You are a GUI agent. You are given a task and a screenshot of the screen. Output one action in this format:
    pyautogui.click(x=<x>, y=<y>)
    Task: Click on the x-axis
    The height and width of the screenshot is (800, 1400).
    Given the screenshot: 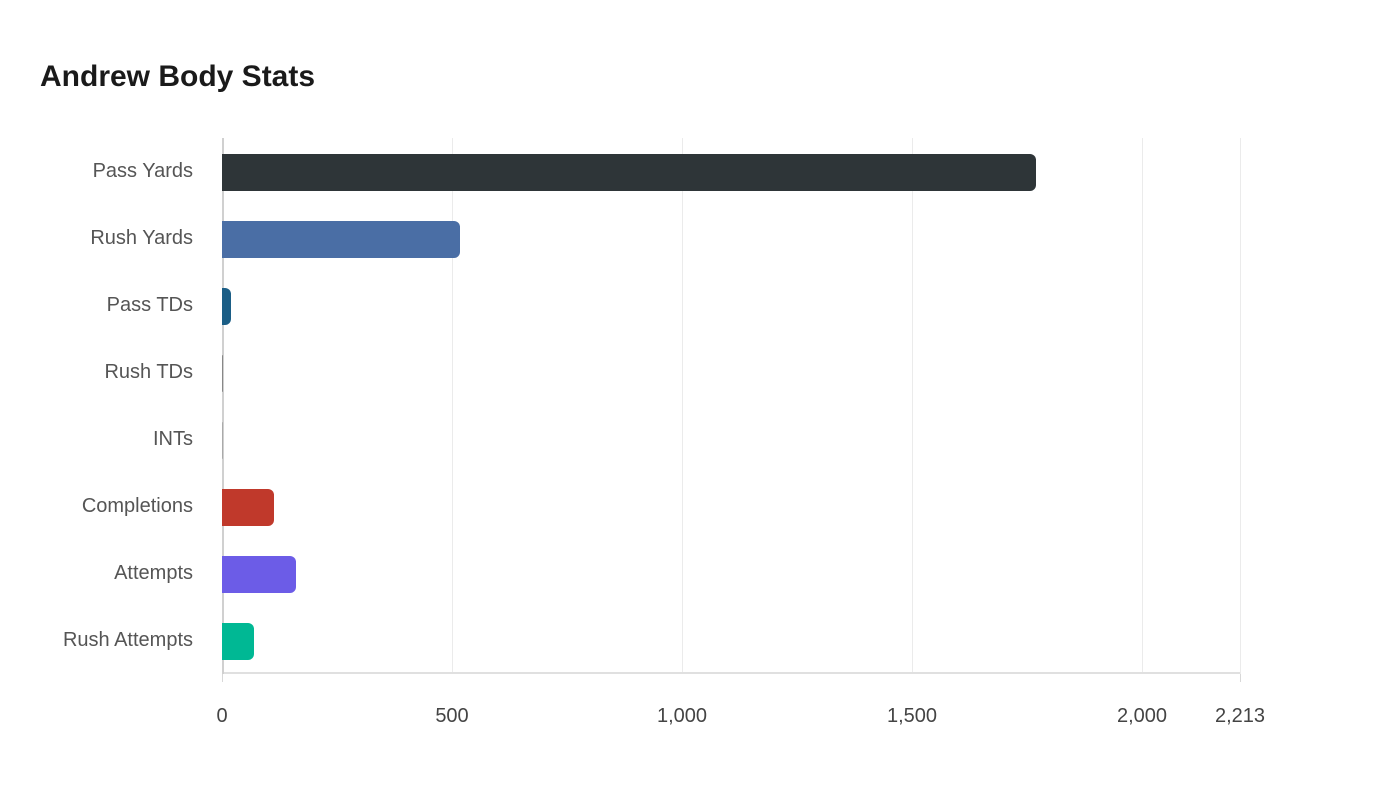 What is the action you would take?
    pyautogui.click(x=731, y=673)
    